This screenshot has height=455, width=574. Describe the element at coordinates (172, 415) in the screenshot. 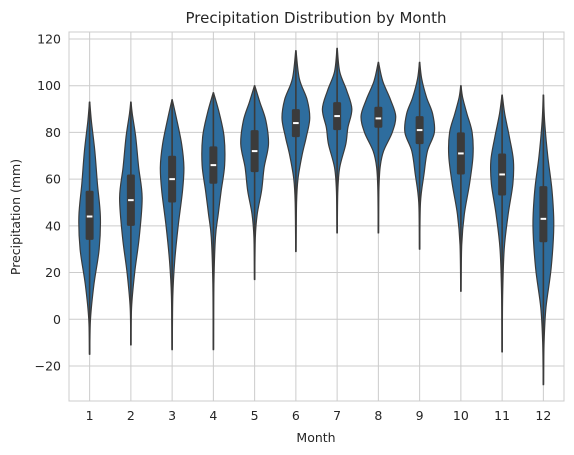

I see `x-tick-label: 3` at that location.